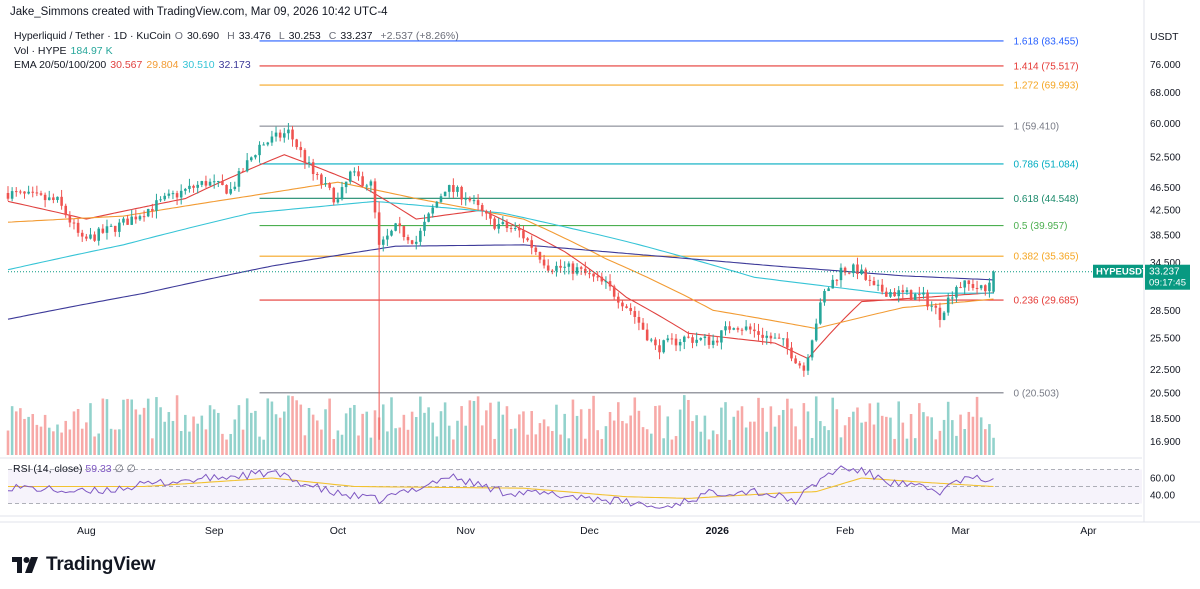  Describe the element at coordinates (1165, 339) in the screenshot. I see `price-tick-label: 25.500` at that location.